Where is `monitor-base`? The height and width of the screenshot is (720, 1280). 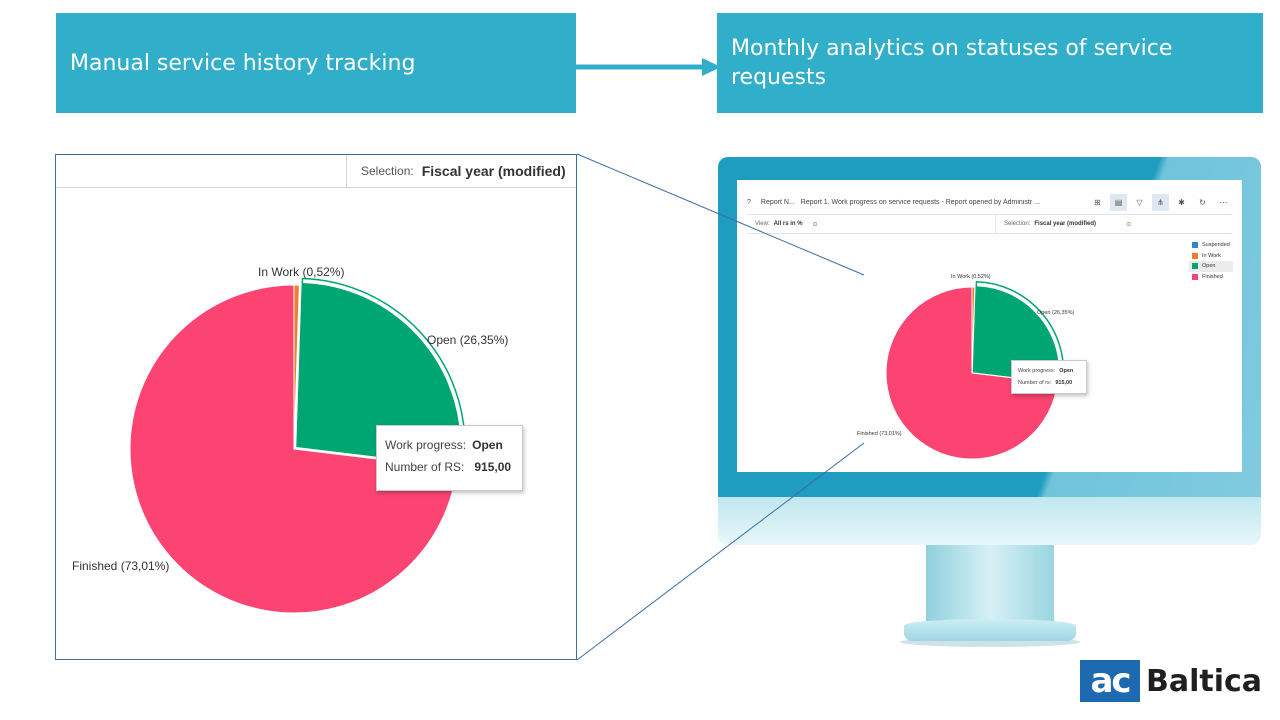
monitor-base is located at coordinates (990, 630).